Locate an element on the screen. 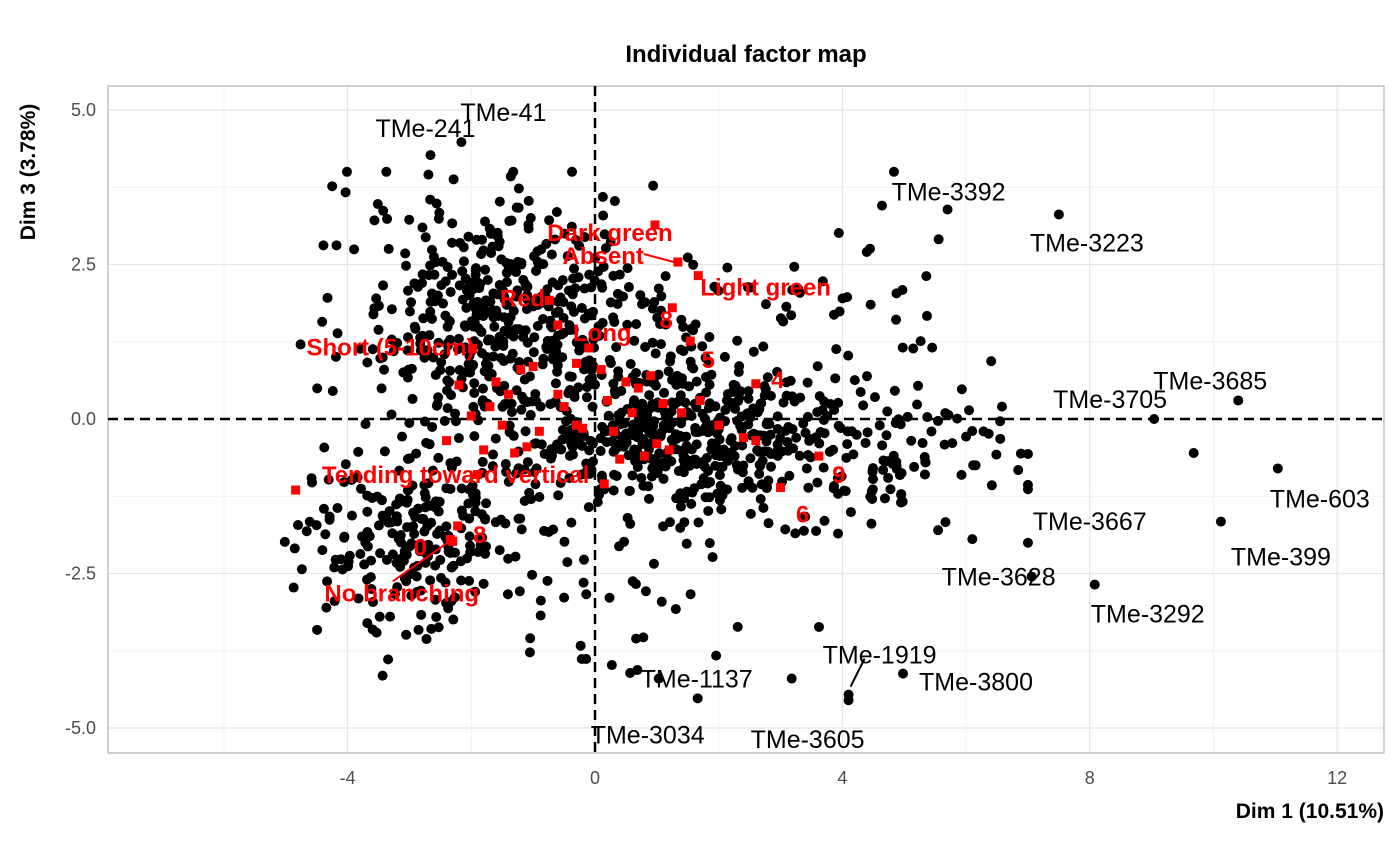 The image size is (1400, 866). category-label: 8 is located at coordinates (666, 320).